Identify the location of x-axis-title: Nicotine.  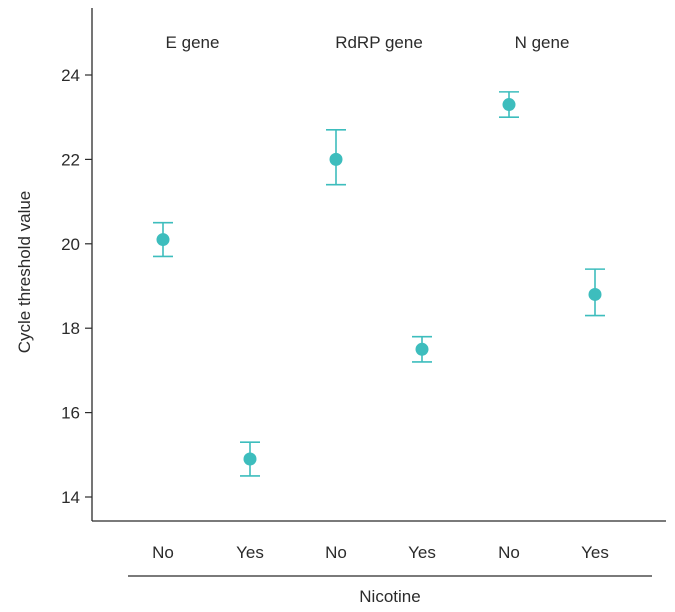
(389, 596).